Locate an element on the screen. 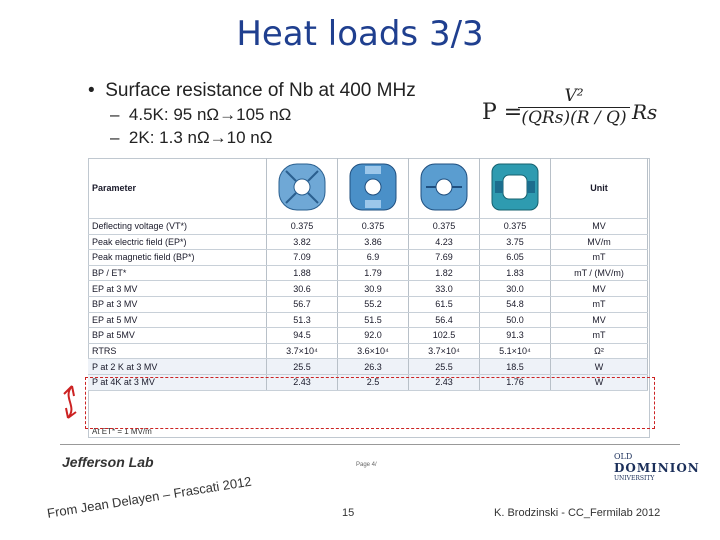 The height and width of the screenshot is (540, 720). jefferson-lab-logo: Jefferson Lab is located at coordinates (108, 462).